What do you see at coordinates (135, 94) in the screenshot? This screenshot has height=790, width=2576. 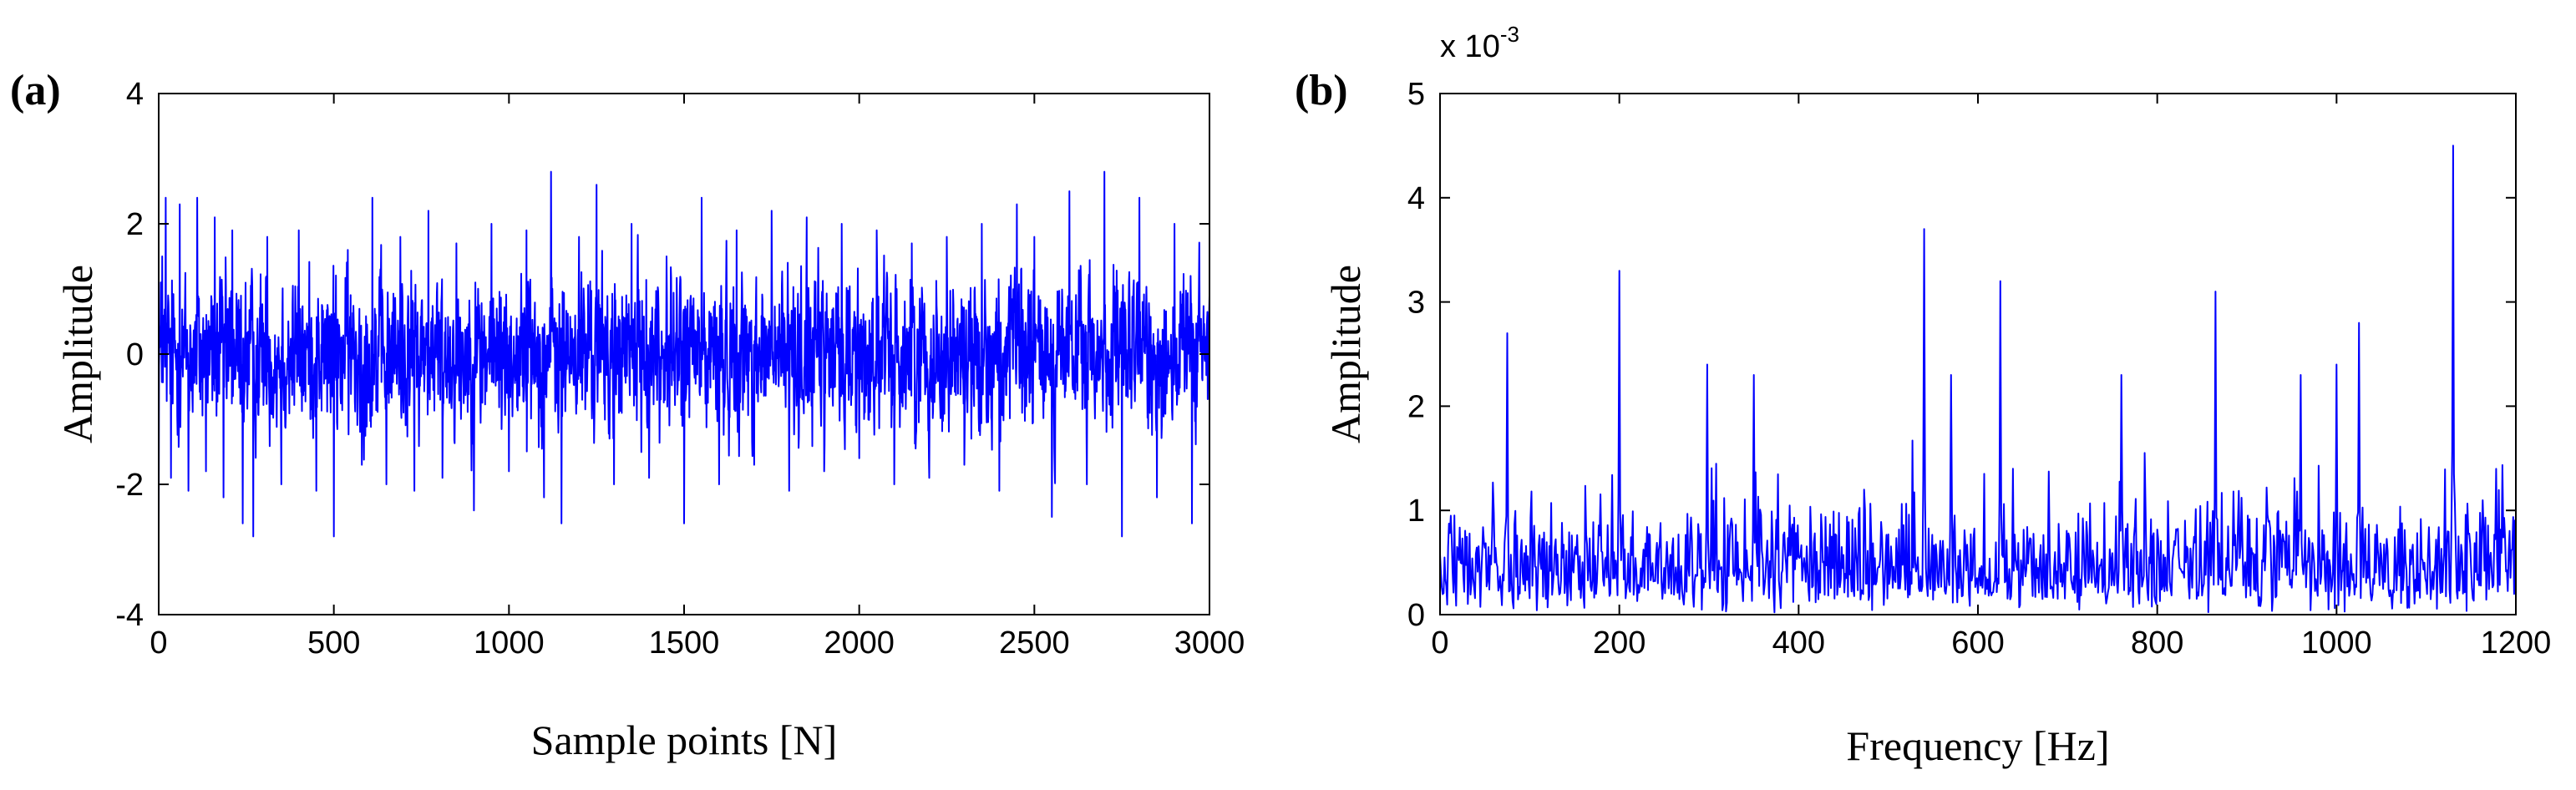 I see `panel-a-y-tick-label: 4` at bounding box center [135, 94].